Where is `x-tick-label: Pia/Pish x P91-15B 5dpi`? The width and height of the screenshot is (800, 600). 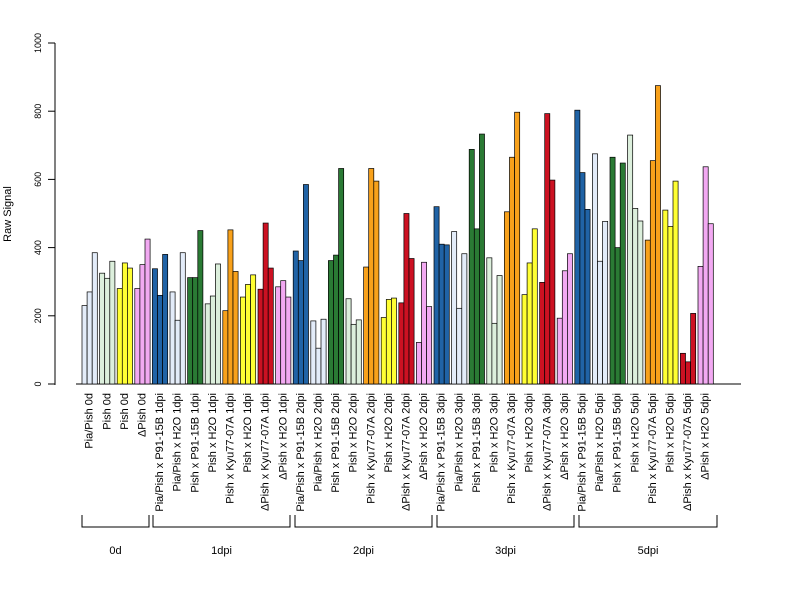
x-tick-label: Pia/Pish x P91-15B 5dpi is located at coordinates (582, 452).